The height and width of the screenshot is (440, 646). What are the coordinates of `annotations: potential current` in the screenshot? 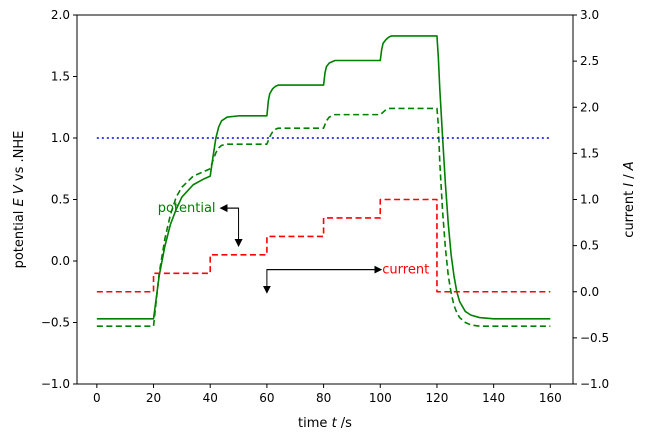 It's located at (293, 247).